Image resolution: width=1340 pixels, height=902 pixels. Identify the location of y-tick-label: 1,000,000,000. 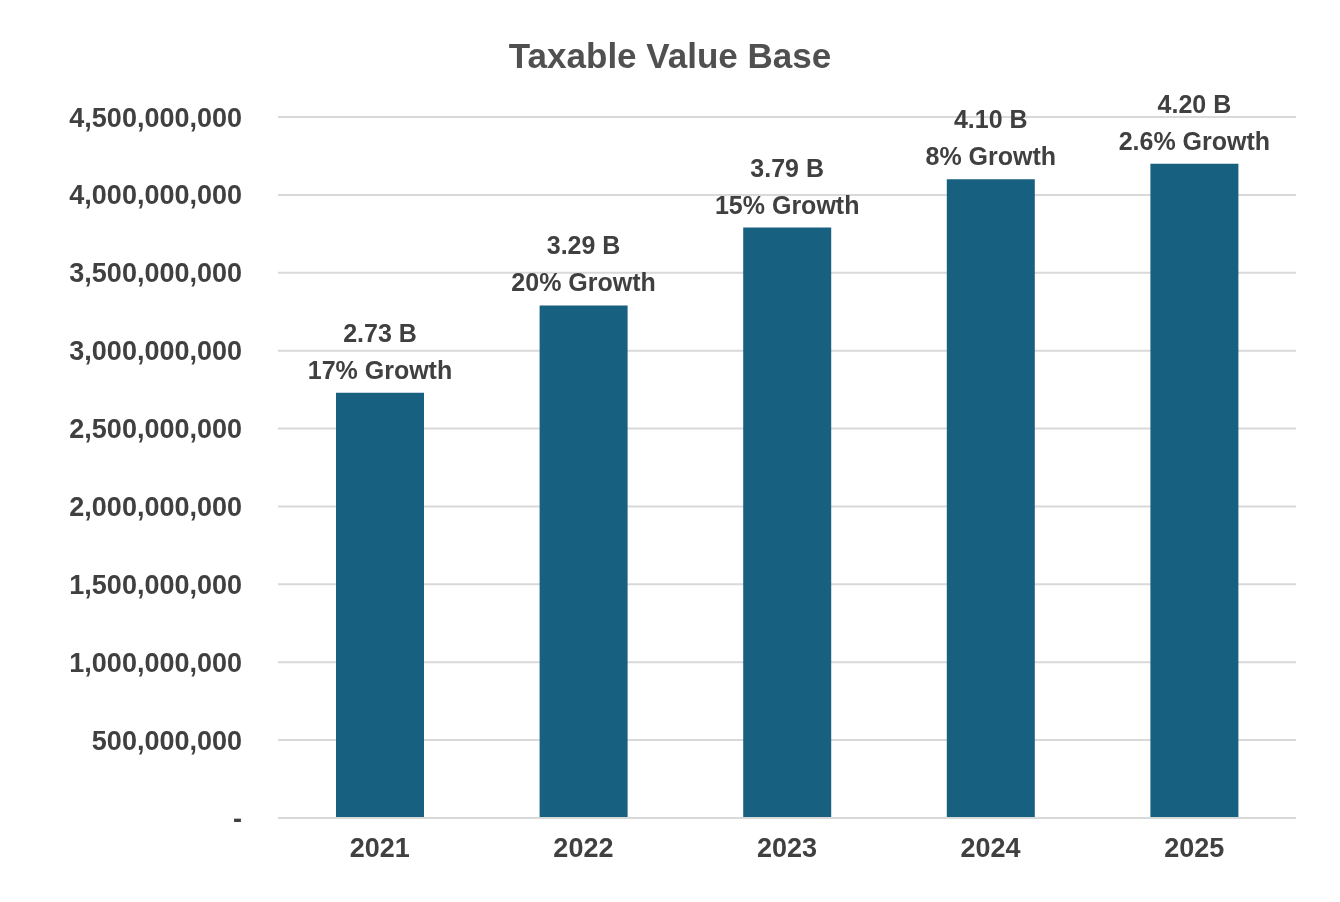
(155, 662).